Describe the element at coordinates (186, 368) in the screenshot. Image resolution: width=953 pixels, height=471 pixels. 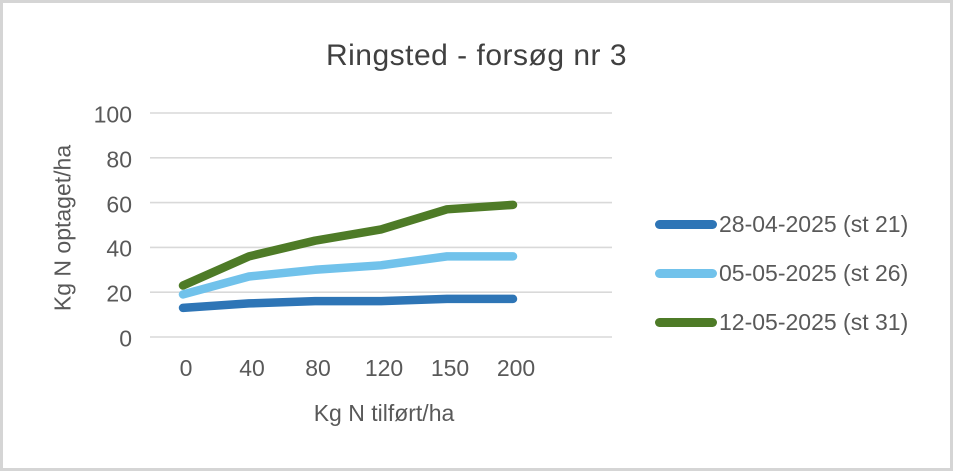
I see `x-tick-label-0: 0` at that location.